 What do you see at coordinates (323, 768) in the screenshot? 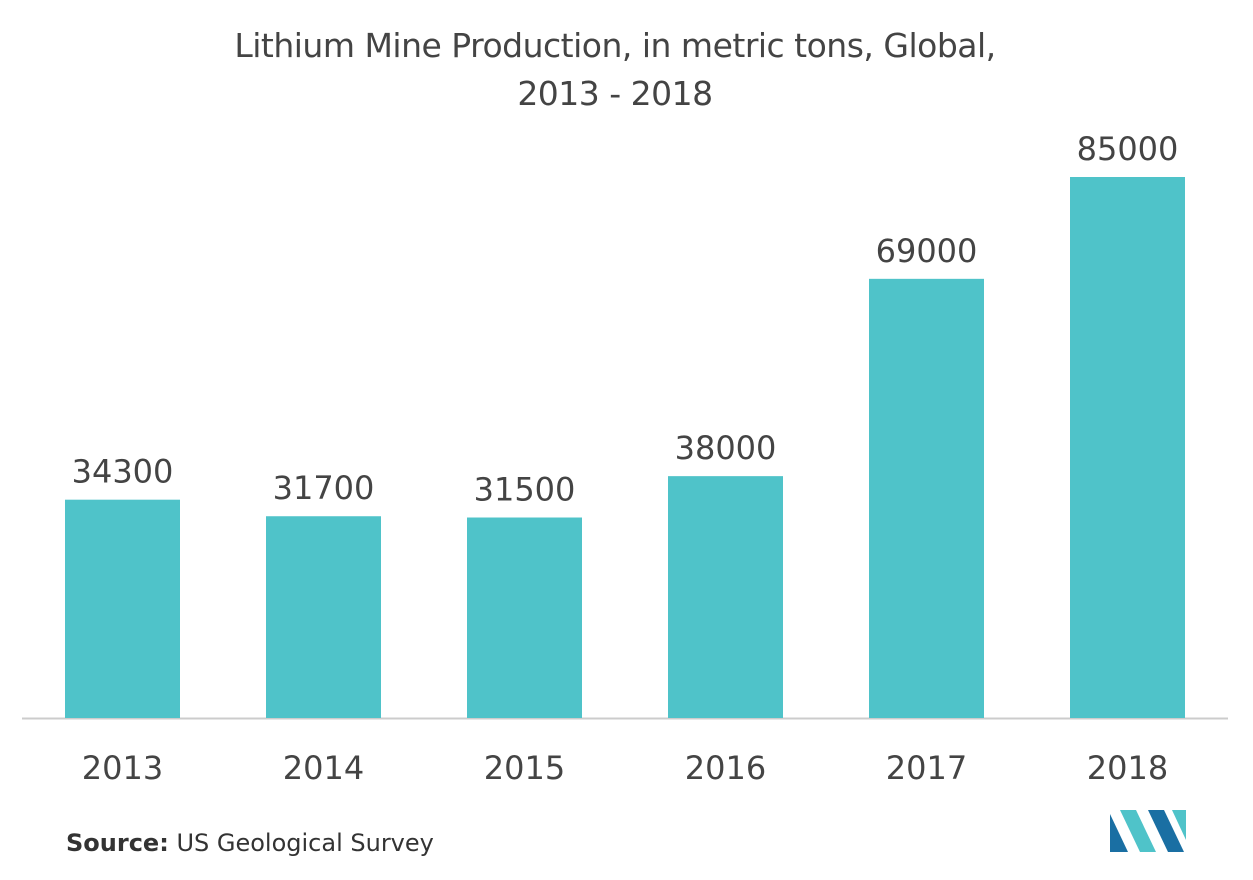
I see `x-tick-label-2014: 2014` at bounding box center [323, 768].